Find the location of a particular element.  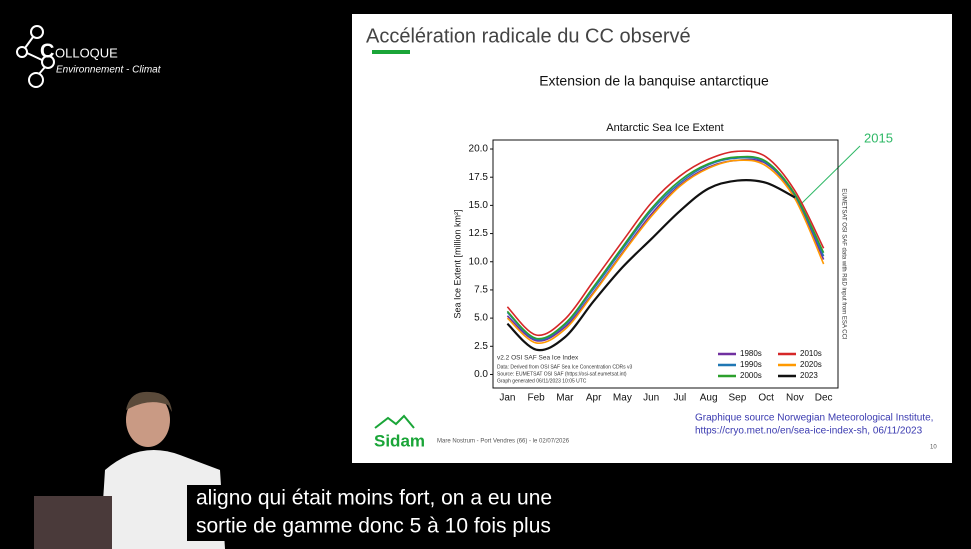

x-tick-label: Jun is located at coordinates (651, 398).